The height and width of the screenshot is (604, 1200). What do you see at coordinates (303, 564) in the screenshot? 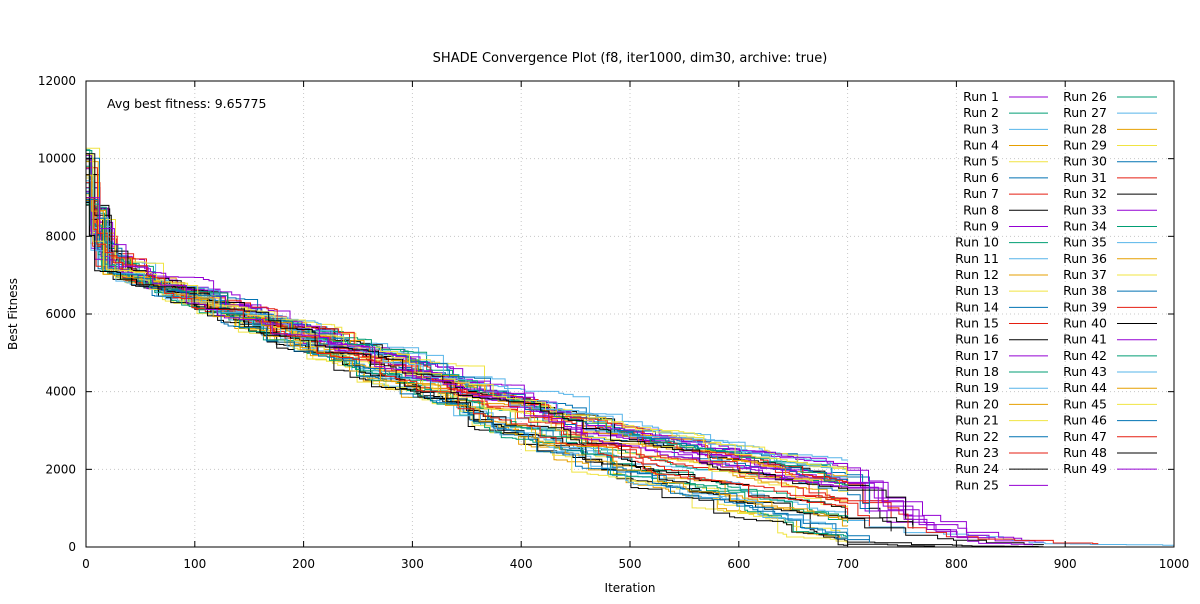
I see `x-tick-label: 200` at bounding box center [303, 564].